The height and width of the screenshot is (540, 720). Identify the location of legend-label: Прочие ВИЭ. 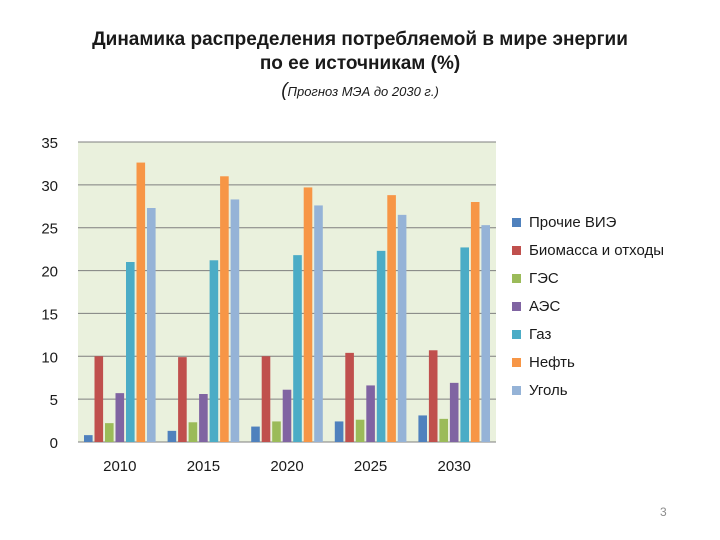
(573, 222).